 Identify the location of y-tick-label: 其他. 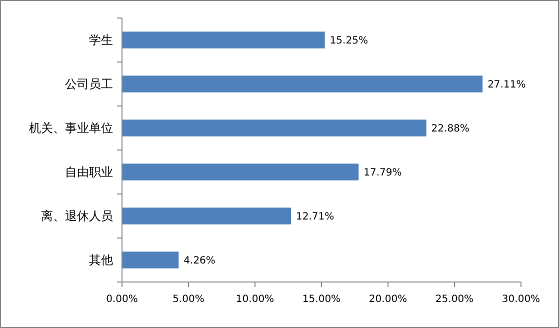
(101, 260).